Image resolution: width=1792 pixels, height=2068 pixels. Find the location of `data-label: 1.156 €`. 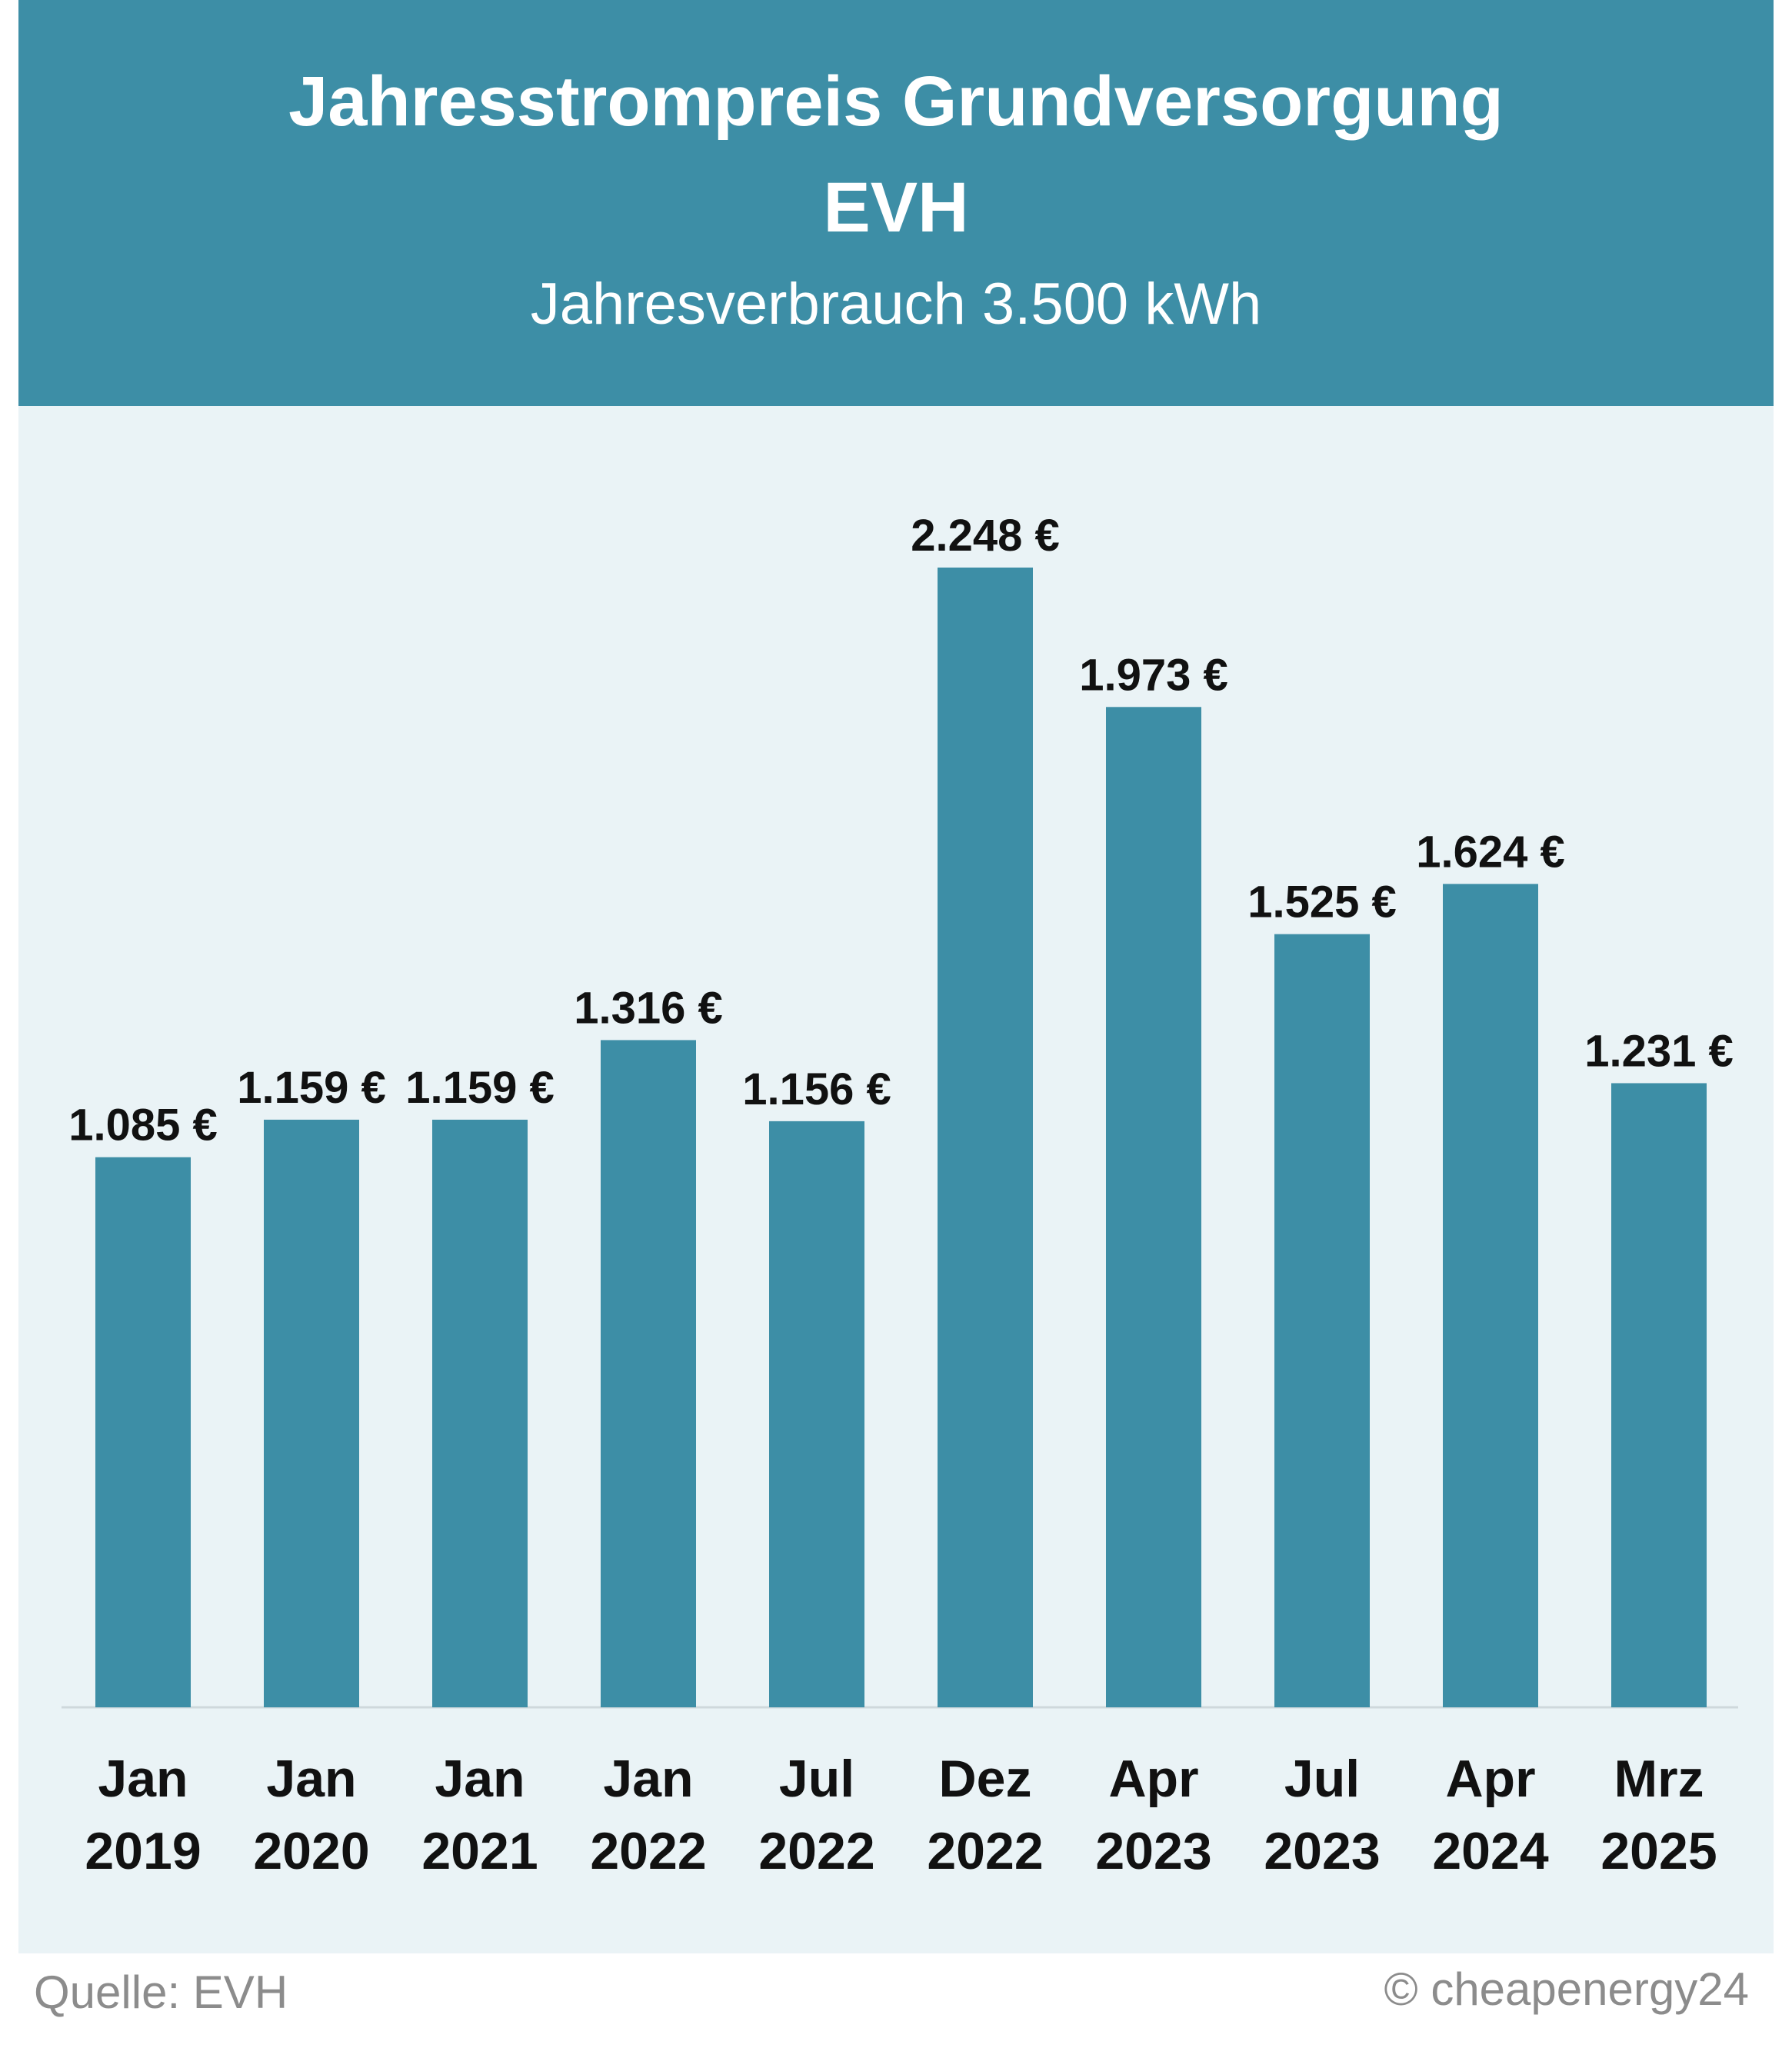

data-label: 1.156 € is located at coordinates (816, 1089).